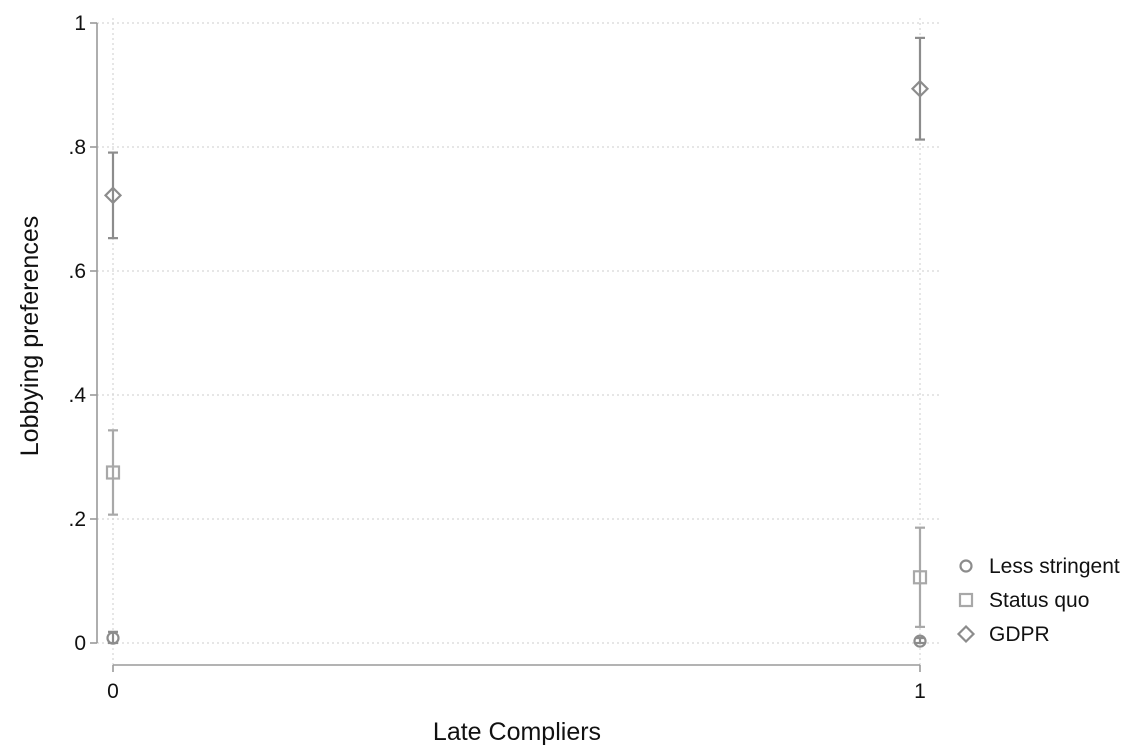 The height and width of the screenshot is (751, 1136). Describe the element at coordinates (966, 600) in the screenshot. I see `legend-marker-status-quo` at that location.